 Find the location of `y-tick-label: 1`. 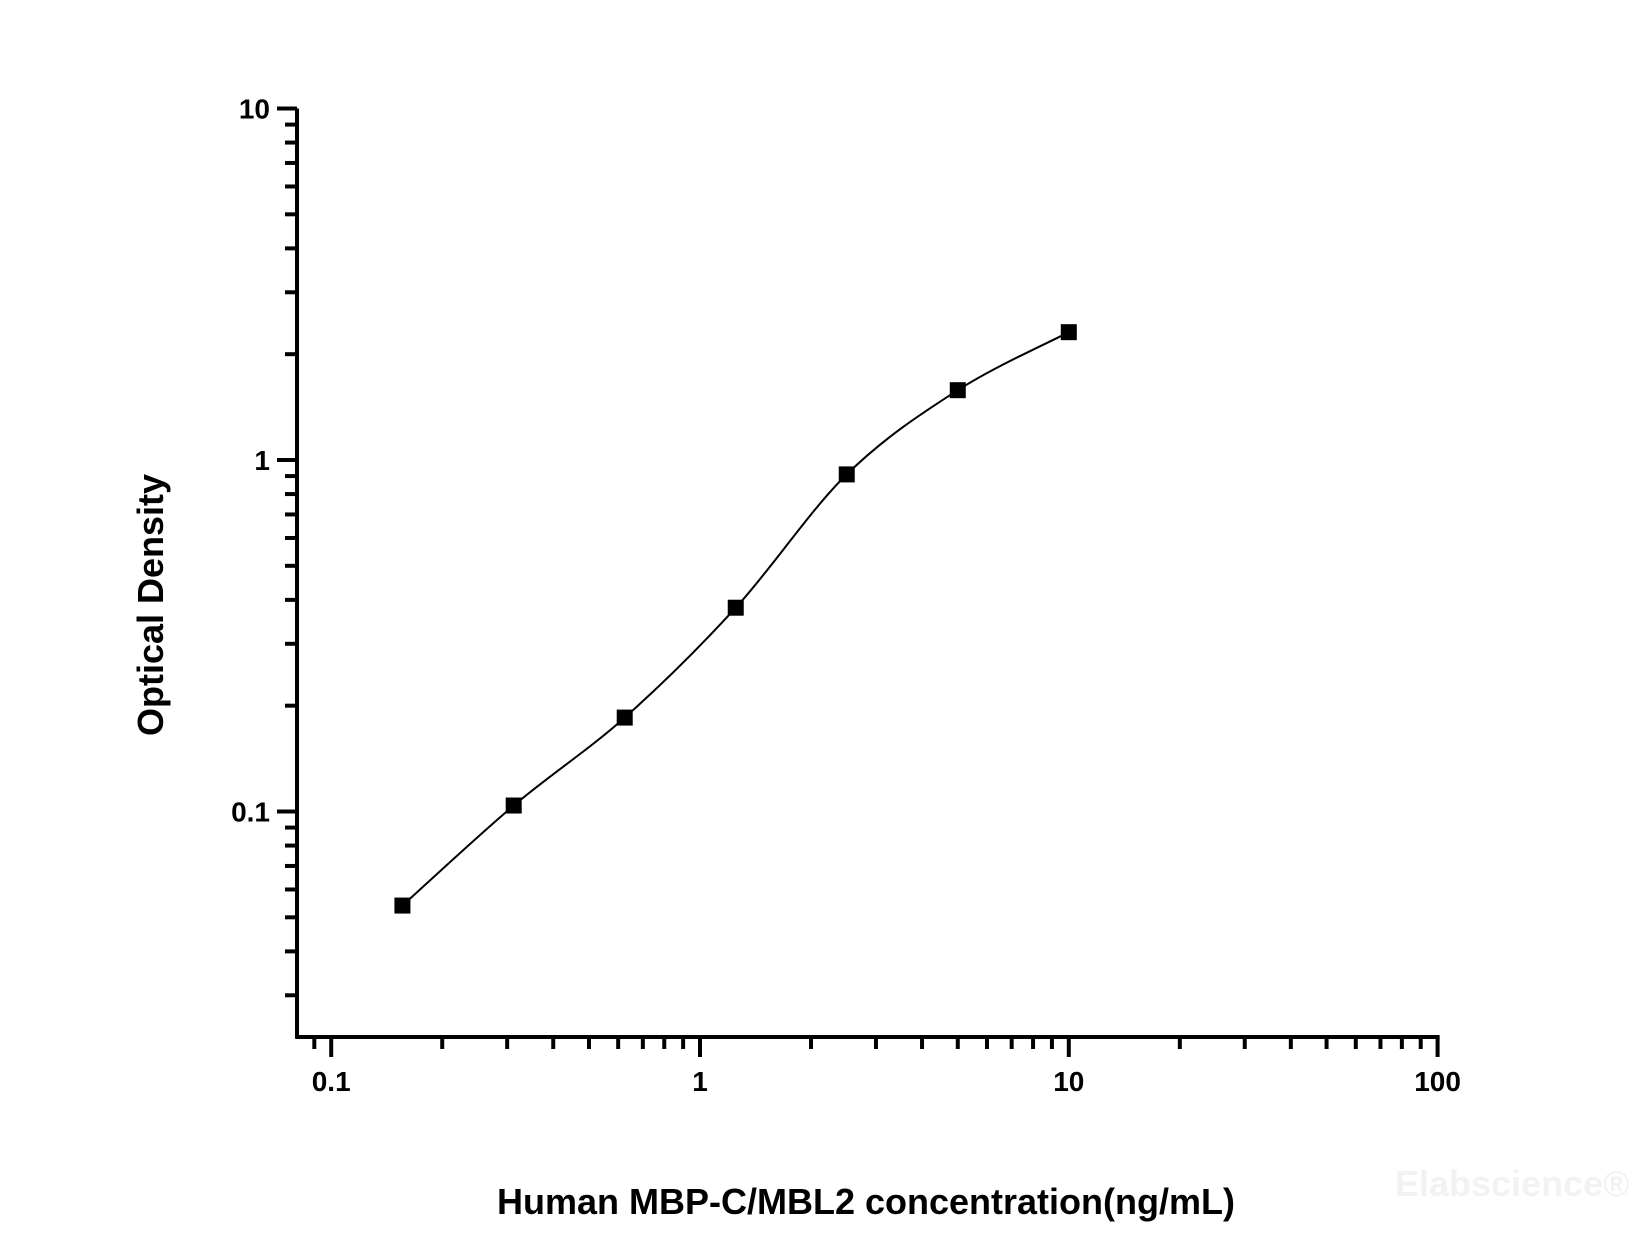

y-tick-label: 1 is located at coordinates (262, 460).